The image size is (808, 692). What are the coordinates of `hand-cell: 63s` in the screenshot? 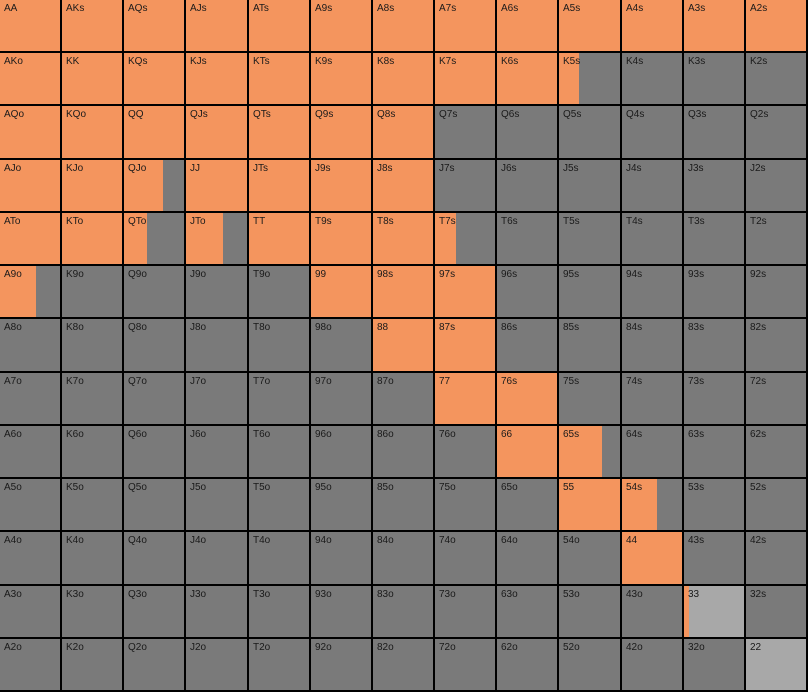 It's located at (714, 451).